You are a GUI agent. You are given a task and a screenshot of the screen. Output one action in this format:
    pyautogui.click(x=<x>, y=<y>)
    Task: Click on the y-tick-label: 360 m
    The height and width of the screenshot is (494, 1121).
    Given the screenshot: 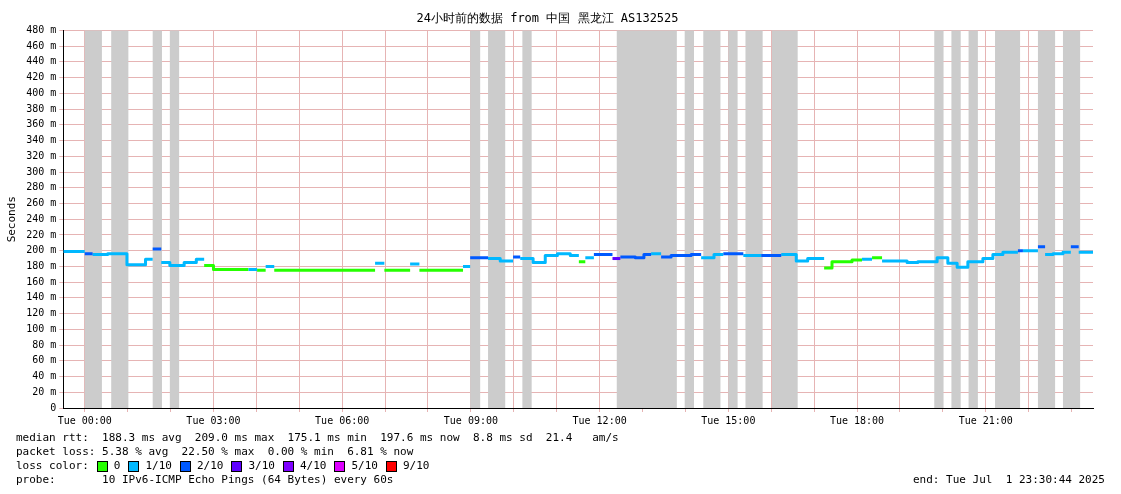 What is the action you would take?
    pyautogui.click(x=41, y=124)
    